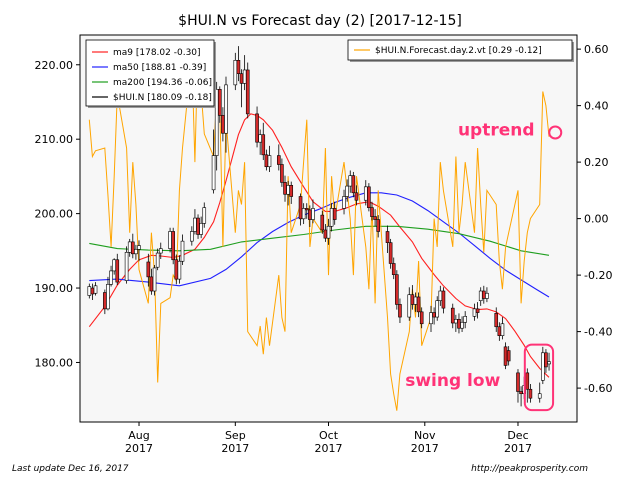  I want to click on x-tick-label: Aug, so click(138, 435).